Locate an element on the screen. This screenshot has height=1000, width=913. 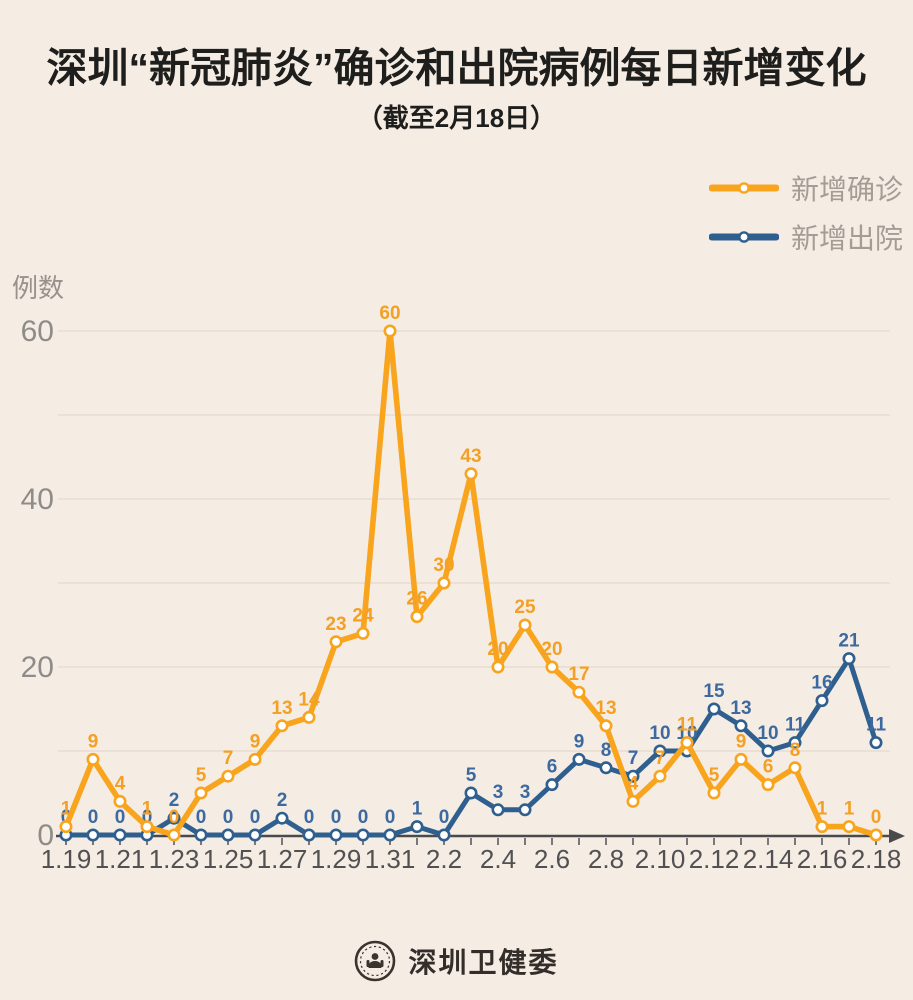
data-label-confirmed: 23 is located at coordinates (335, 624).